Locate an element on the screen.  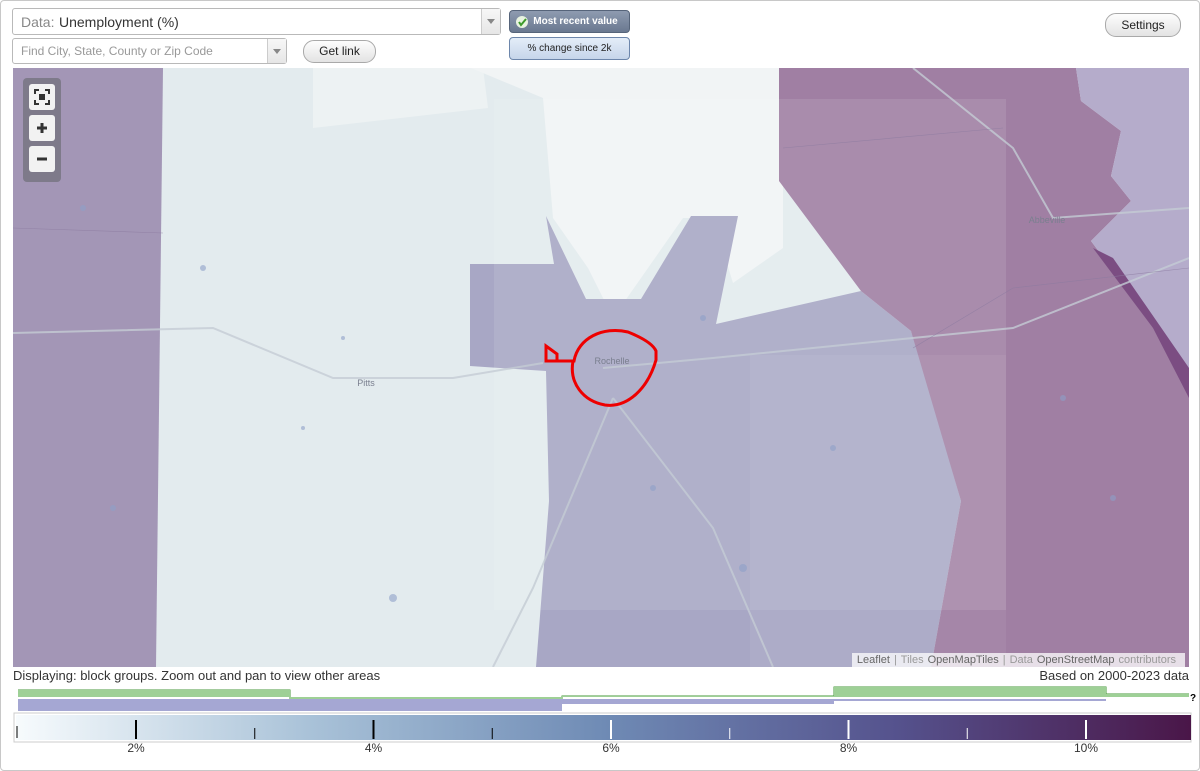
place-labels: Abbeville Rochelle Pitts is located at coordinates (711, 301).